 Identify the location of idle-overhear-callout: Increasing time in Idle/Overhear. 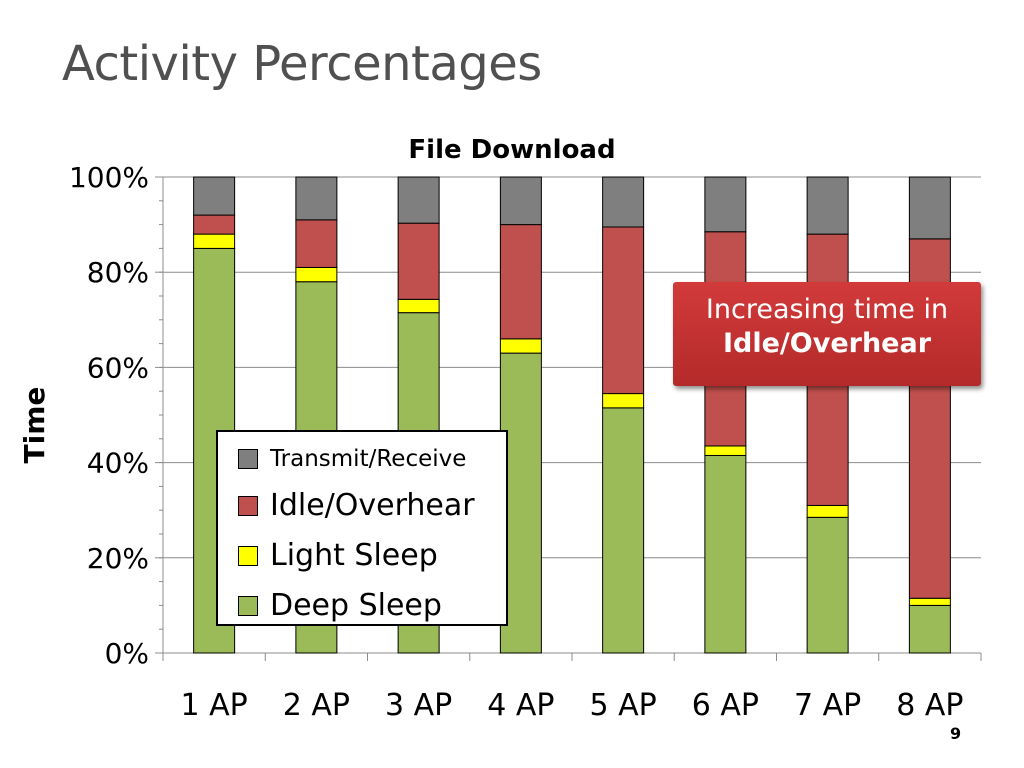
(827, 334).